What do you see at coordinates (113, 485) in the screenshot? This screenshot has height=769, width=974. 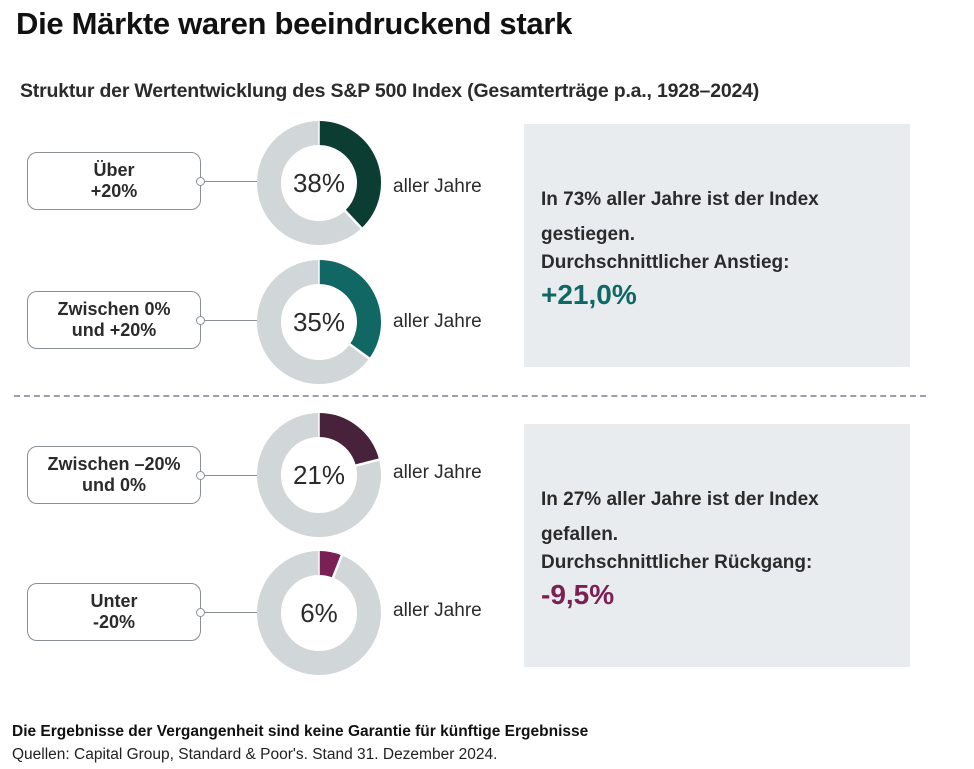 I see `category-label-line: und 0%` at bounding box center [113, 485].